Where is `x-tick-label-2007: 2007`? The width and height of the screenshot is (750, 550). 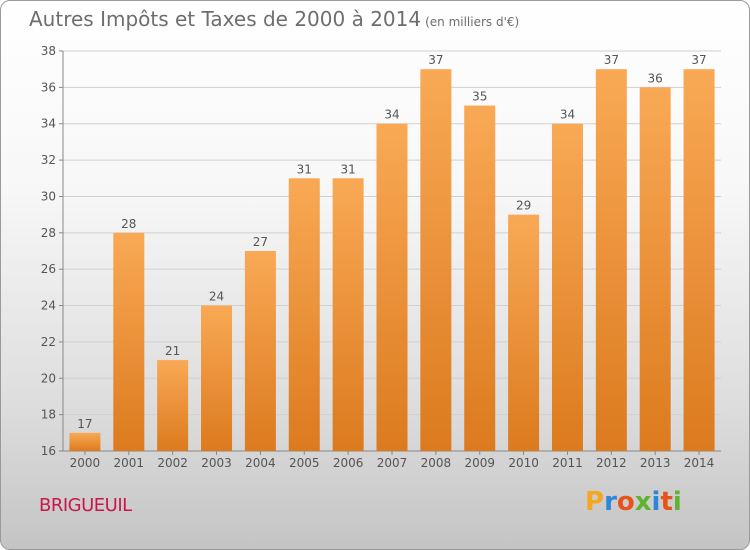
x-tick-label-2007: 2007 is located at coordinates (392, 463).